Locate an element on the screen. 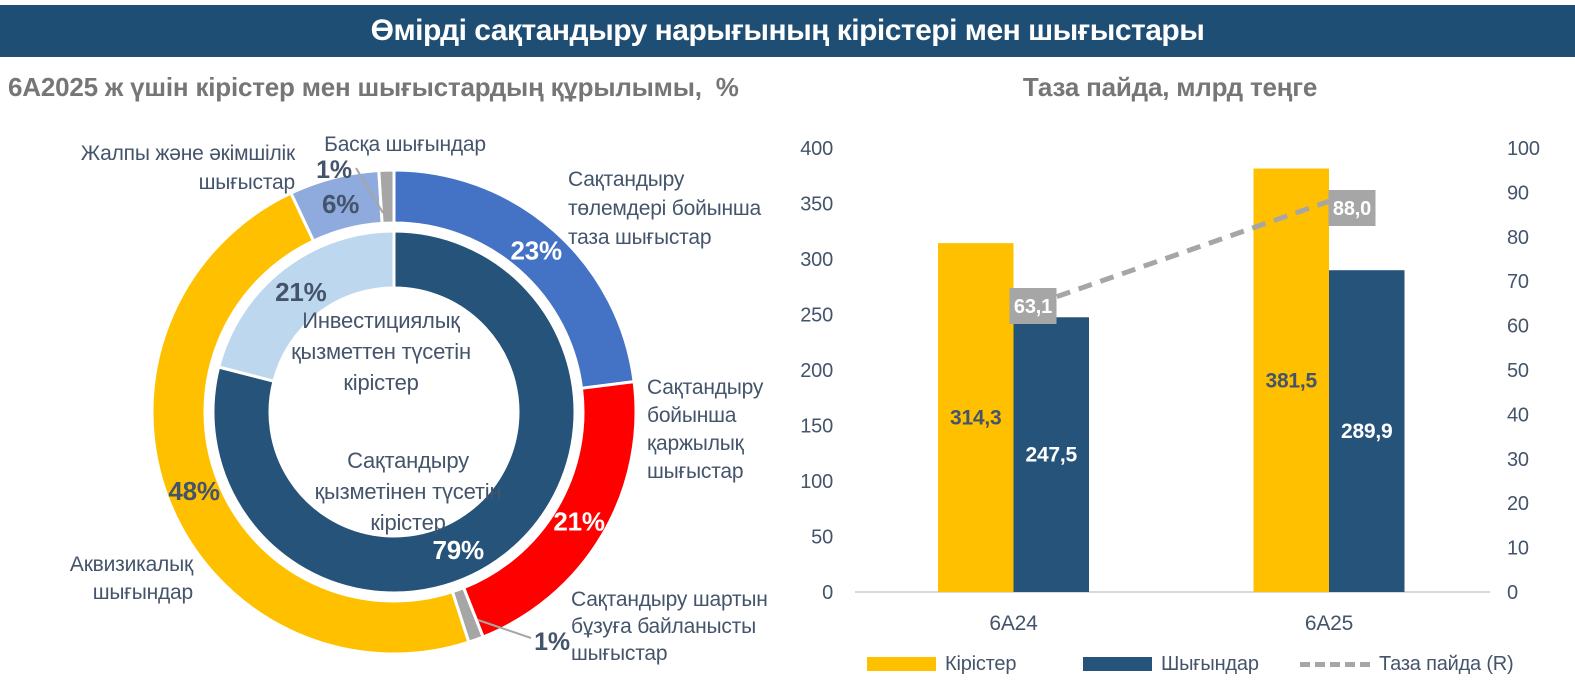 This screenshot has width=1575, height=690. donut-percent-termination-expenses: 1% is located at coordinates (552, 642).